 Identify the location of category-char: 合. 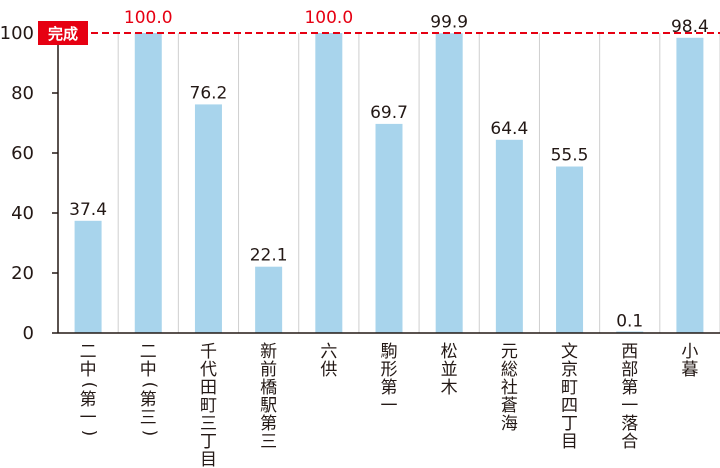
(629, 442).